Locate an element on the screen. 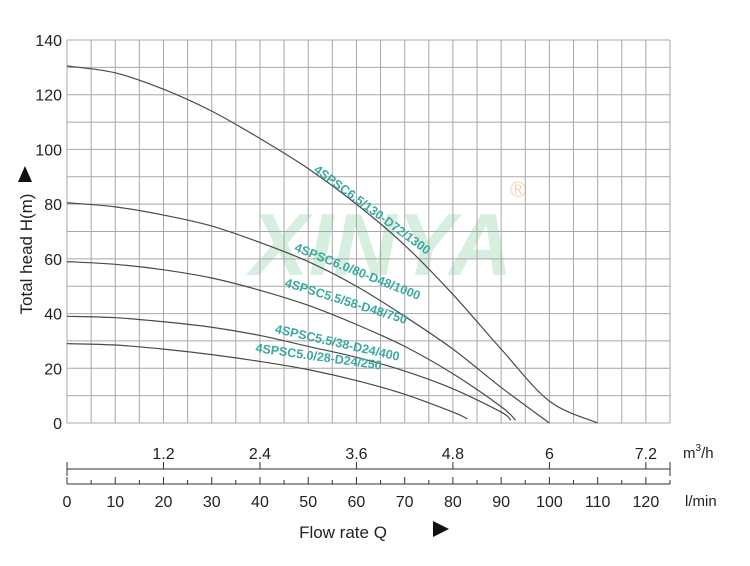 Image resolution: width=750 pixels, height=566 pixels. lmin-tick-label: 90 is located at coordinates (501, 502).